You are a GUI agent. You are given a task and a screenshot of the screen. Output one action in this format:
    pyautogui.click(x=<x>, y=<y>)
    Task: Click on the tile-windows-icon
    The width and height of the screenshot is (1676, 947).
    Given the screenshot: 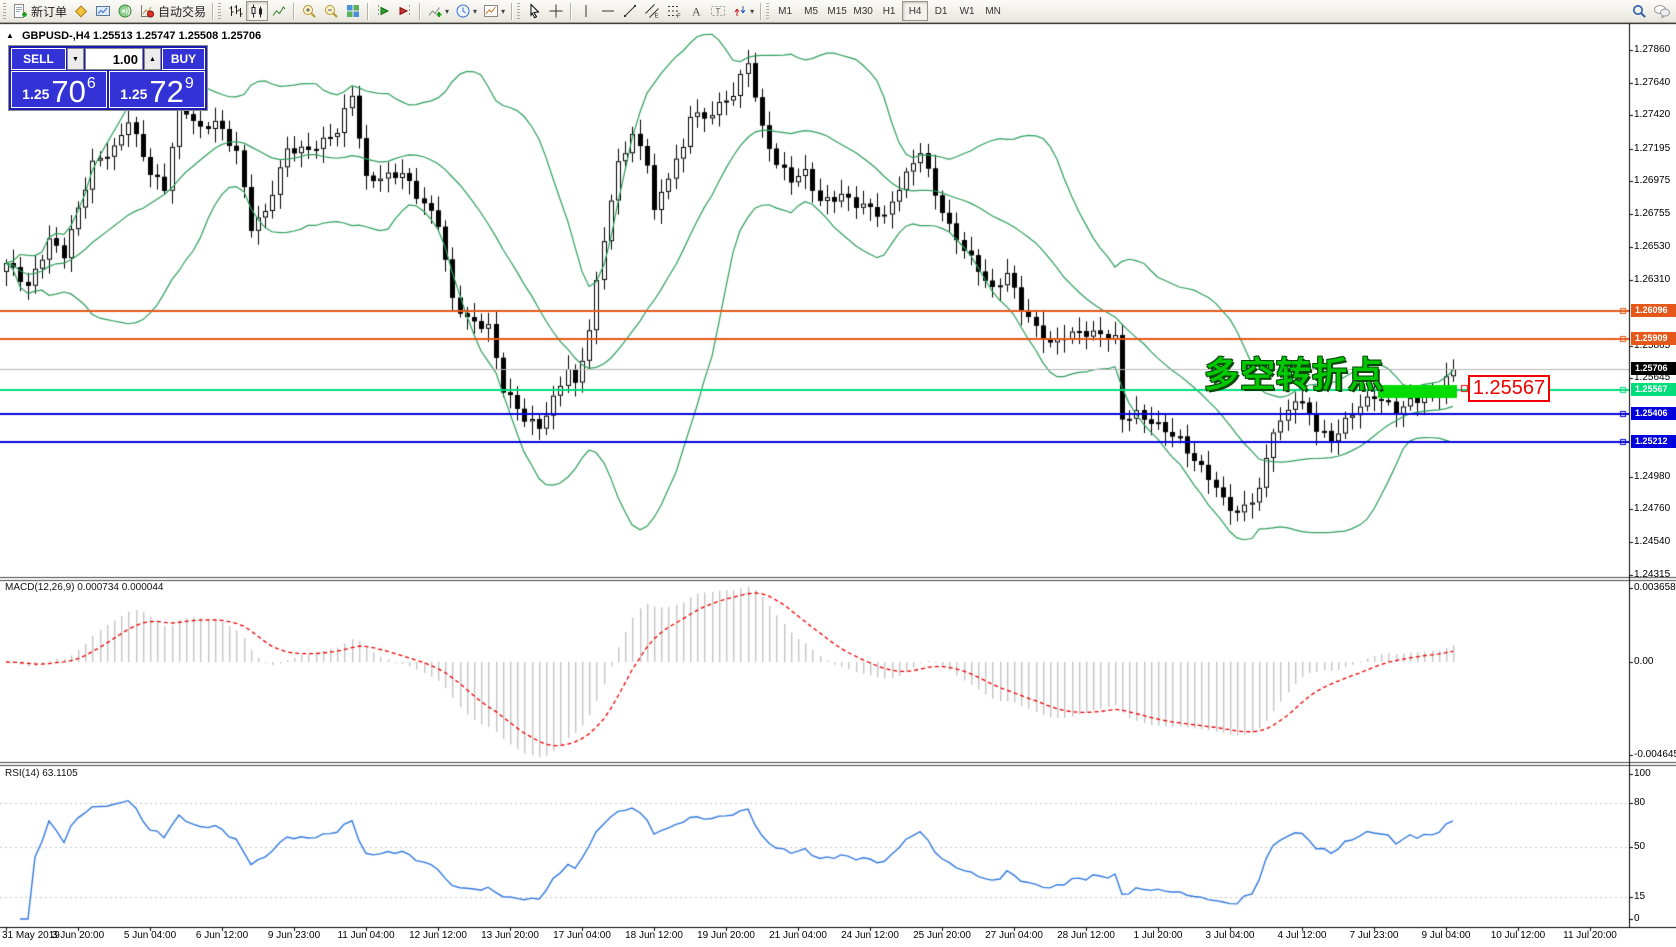 What is the action you would take?
    pyautogui.click(x=353, y=11)
    